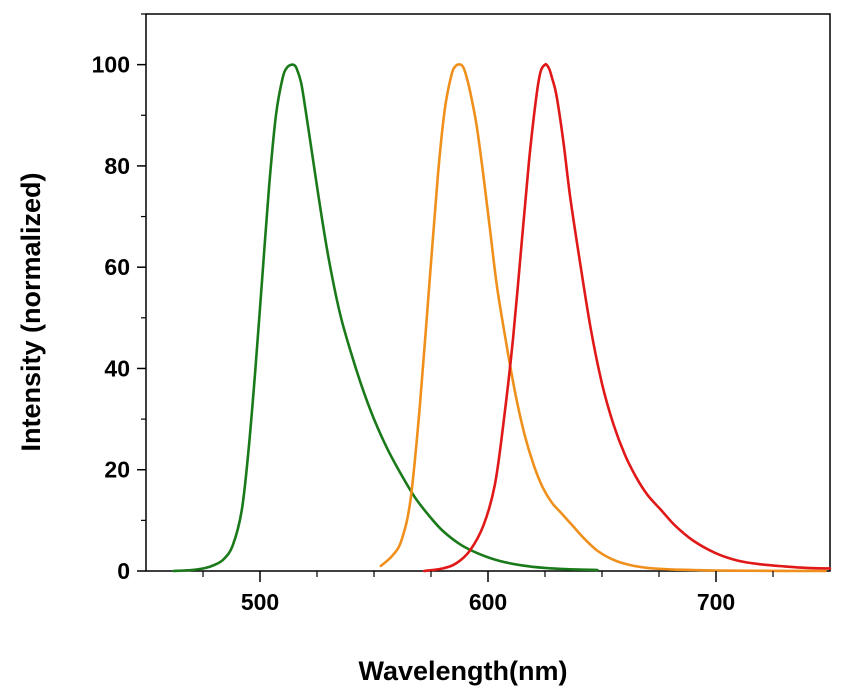 The height and width of the screenshot is (698, 845). What do you see at coordinates (117, 470) in the screenshot?
I see `y-tick-label: 20` at bounding box center [117, 470].